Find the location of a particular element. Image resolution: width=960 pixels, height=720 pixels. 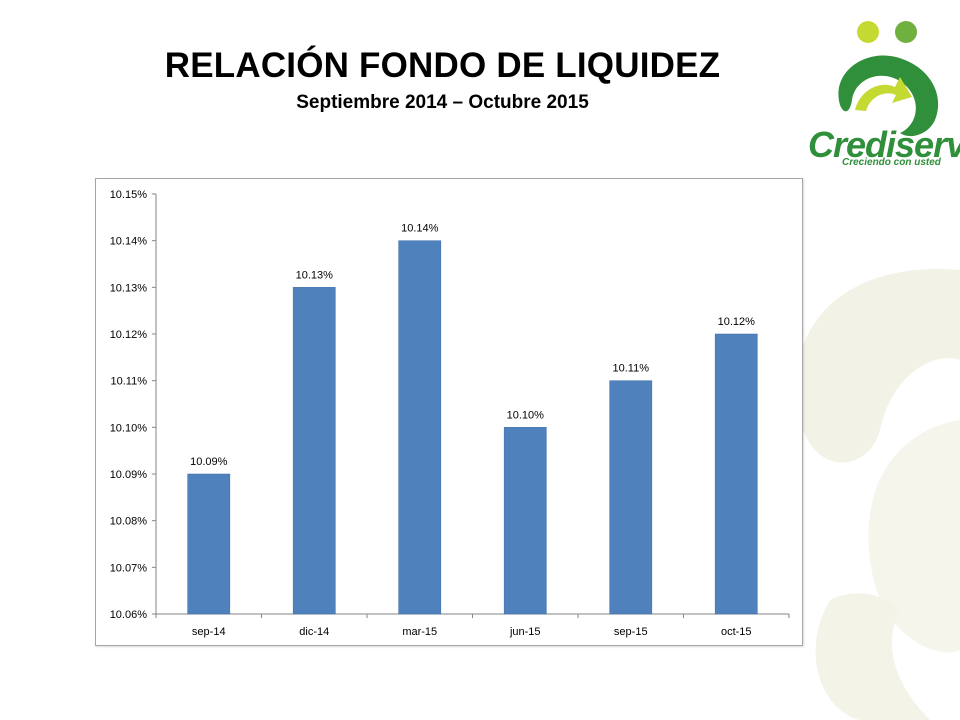

data-label: 10.14% is located at coordinates (420, 229).